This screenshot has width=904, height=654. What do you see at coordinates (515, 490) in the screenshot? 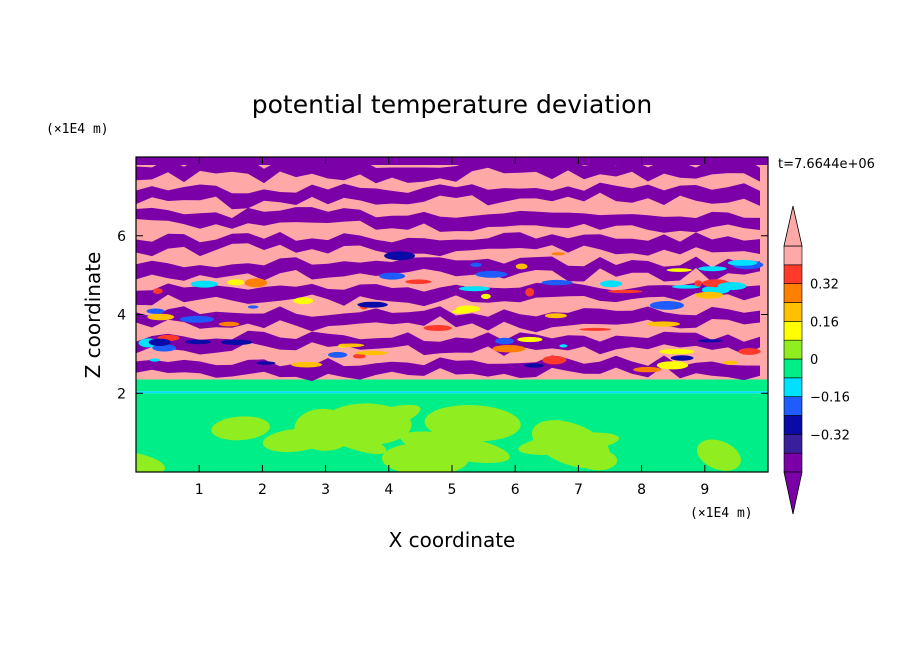
I see `x-tick-label: 6` at bounding box center [515, 490].